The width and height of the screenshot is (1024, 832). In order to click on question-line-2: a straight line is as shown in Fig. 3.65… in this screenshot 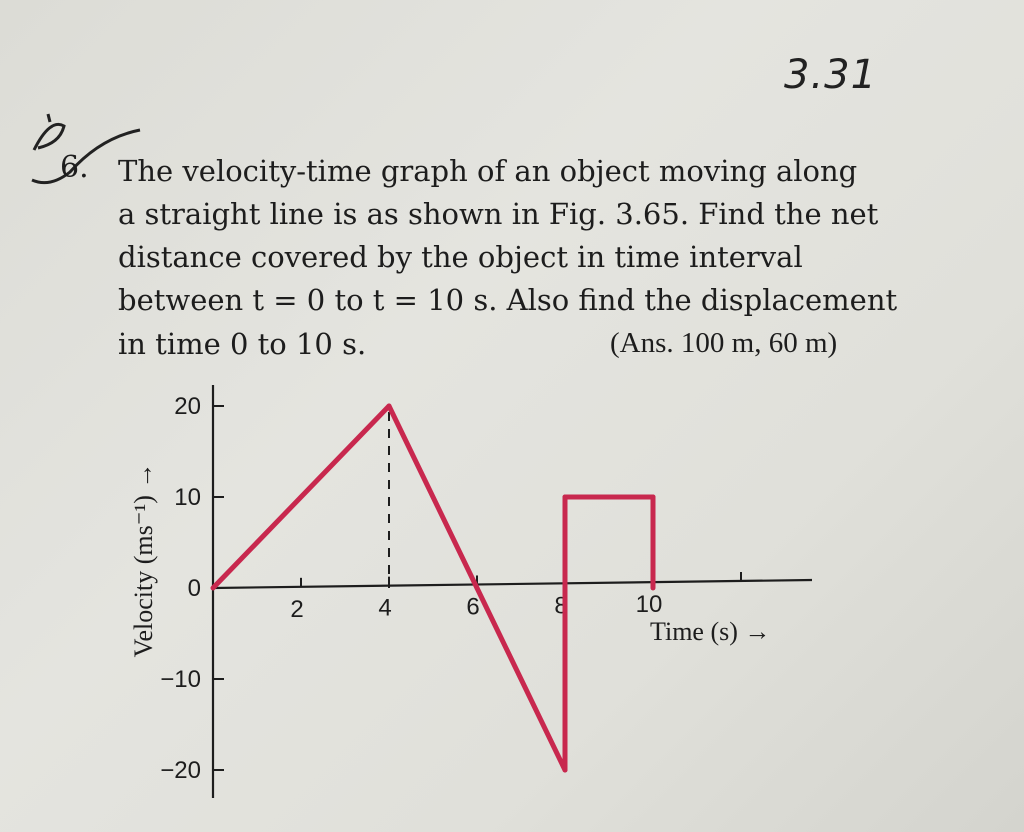, I will do `click(498, 214)`.